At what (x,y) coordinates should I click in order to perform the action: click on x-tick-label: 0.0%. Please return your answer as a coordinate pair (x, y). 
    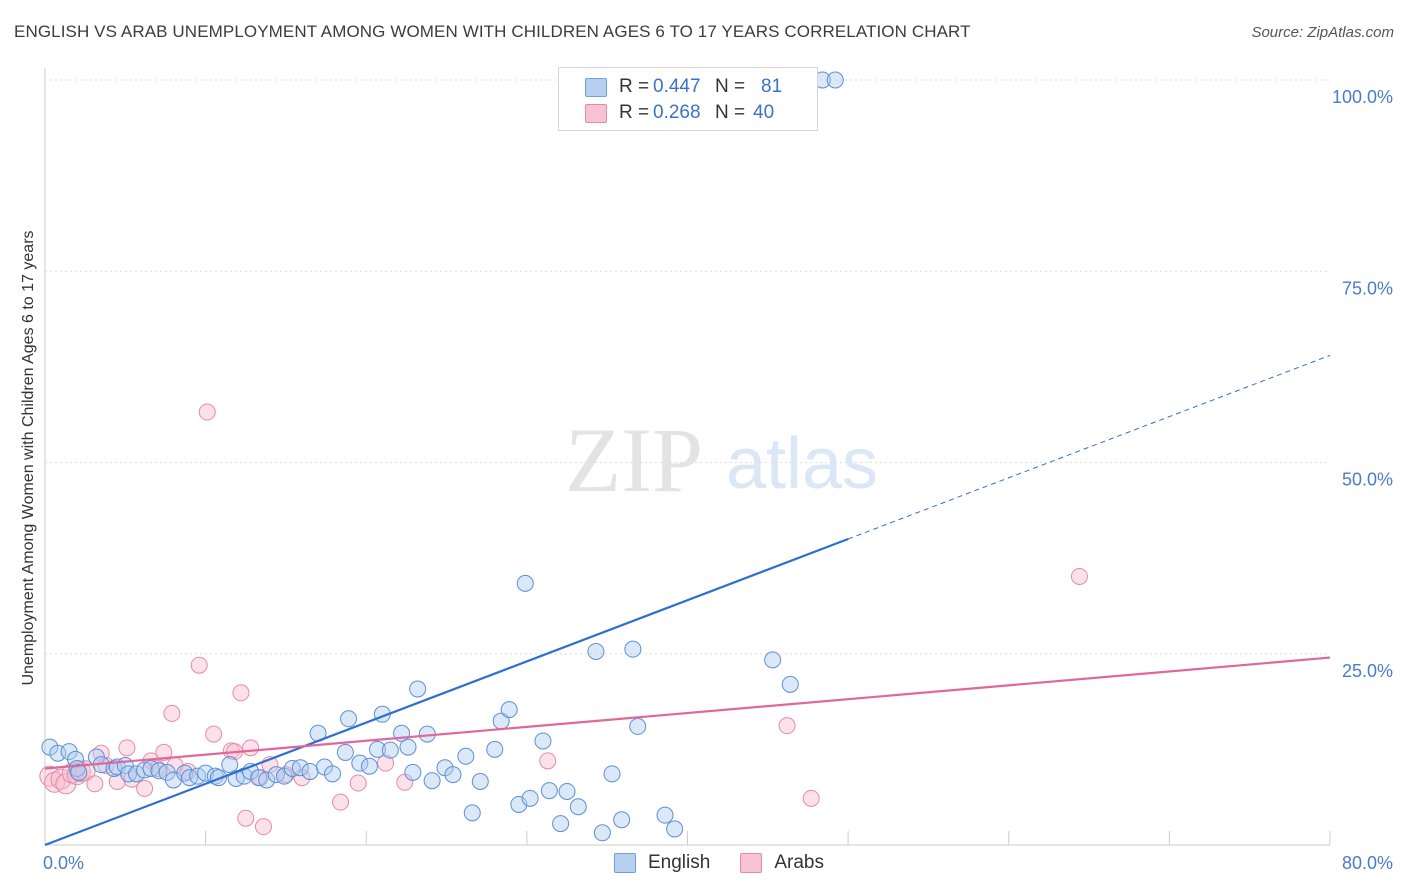
    Looking at the image, I should click on (63, 863).